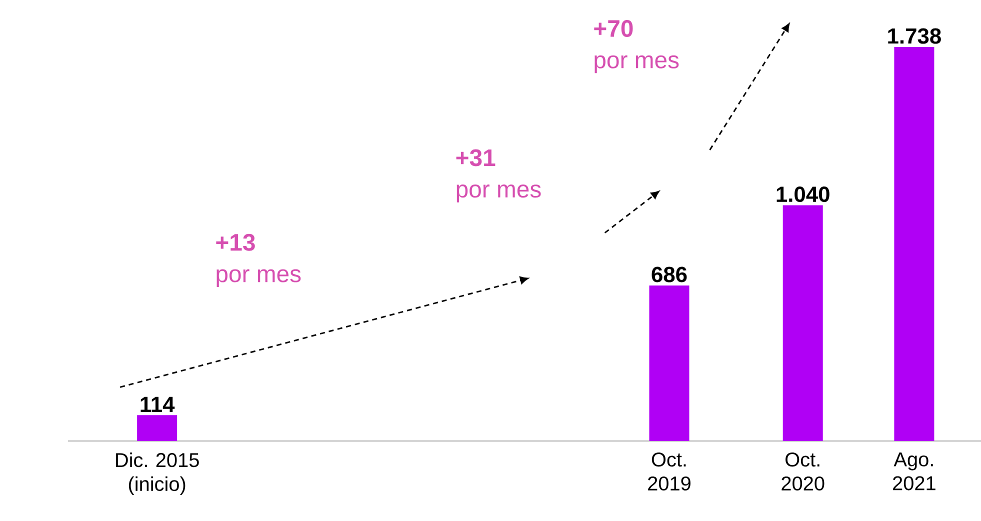 This screenshot has width=981, height=521. Describe the element at coordinates (669, 274) in the screenshot. I see `data-label: 686` at that location.